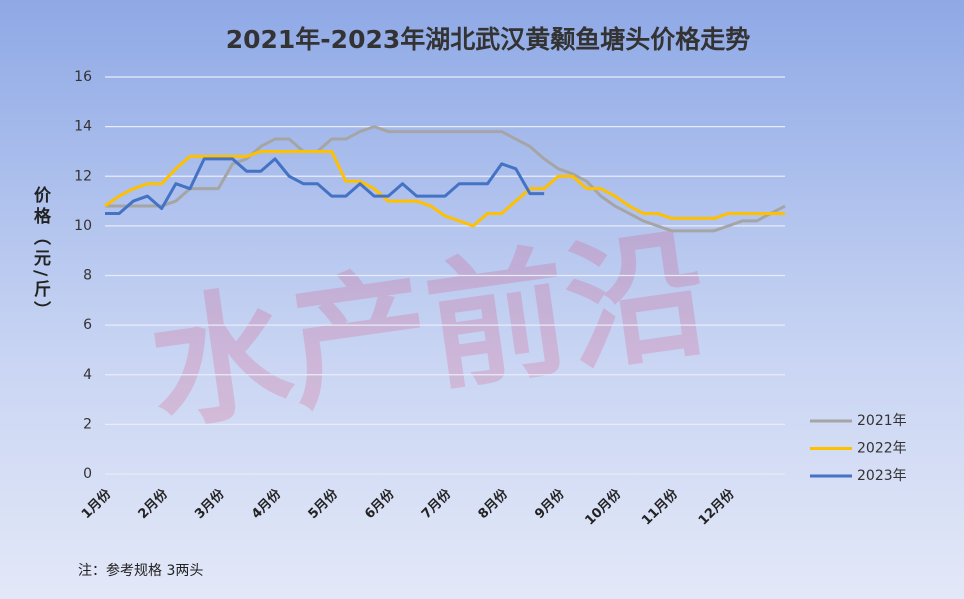  What do you see at coordinates (488, 39) in the screenshot?
I see `chart-title: 2021年-2023年湖北武汉黄颡鱼塘头价格走势` at bounding box center [488, 39].